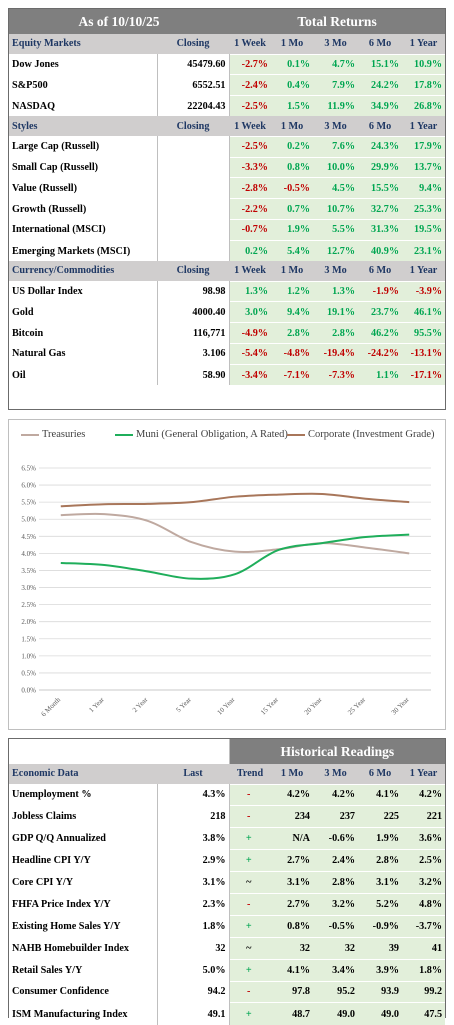 The width and height of the screenshot is (454, 1025). I want to click on x-tick-label: 2 Year, so click(140, 704).